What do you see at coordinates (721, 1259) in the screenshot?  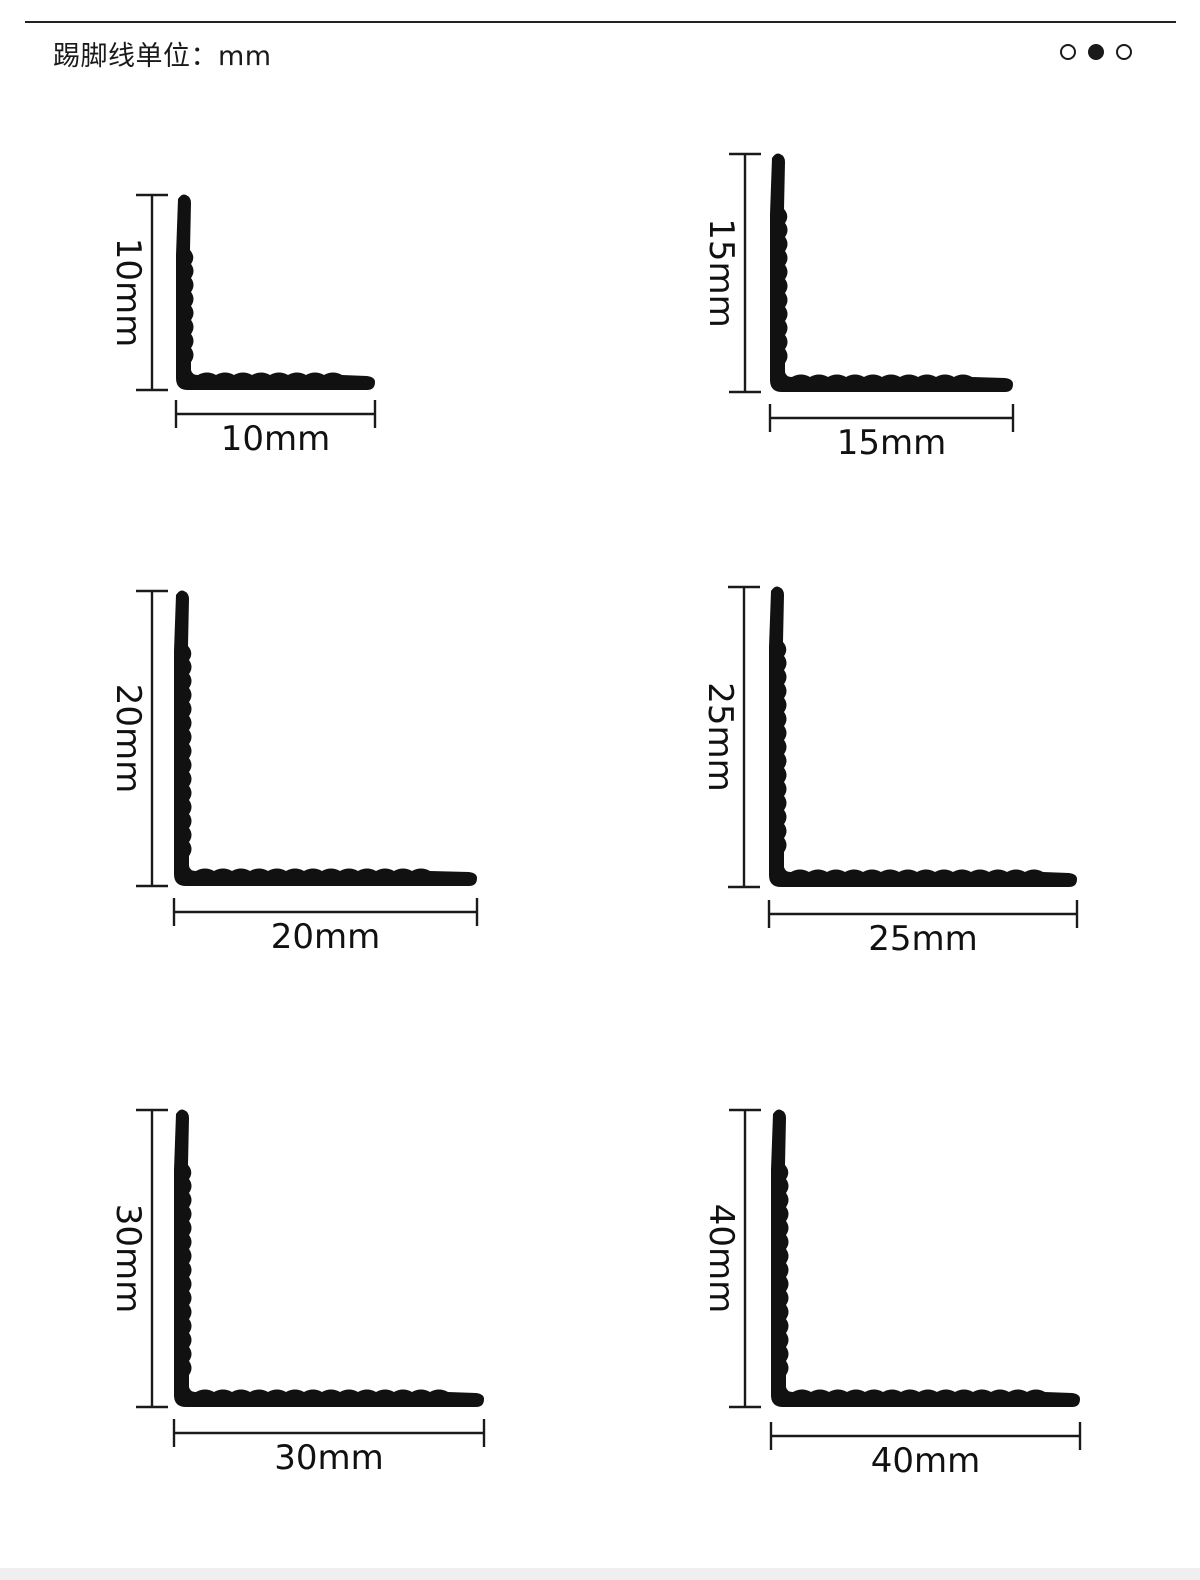 I see `height-label: 40mm` at bounding box center [721, 1259].